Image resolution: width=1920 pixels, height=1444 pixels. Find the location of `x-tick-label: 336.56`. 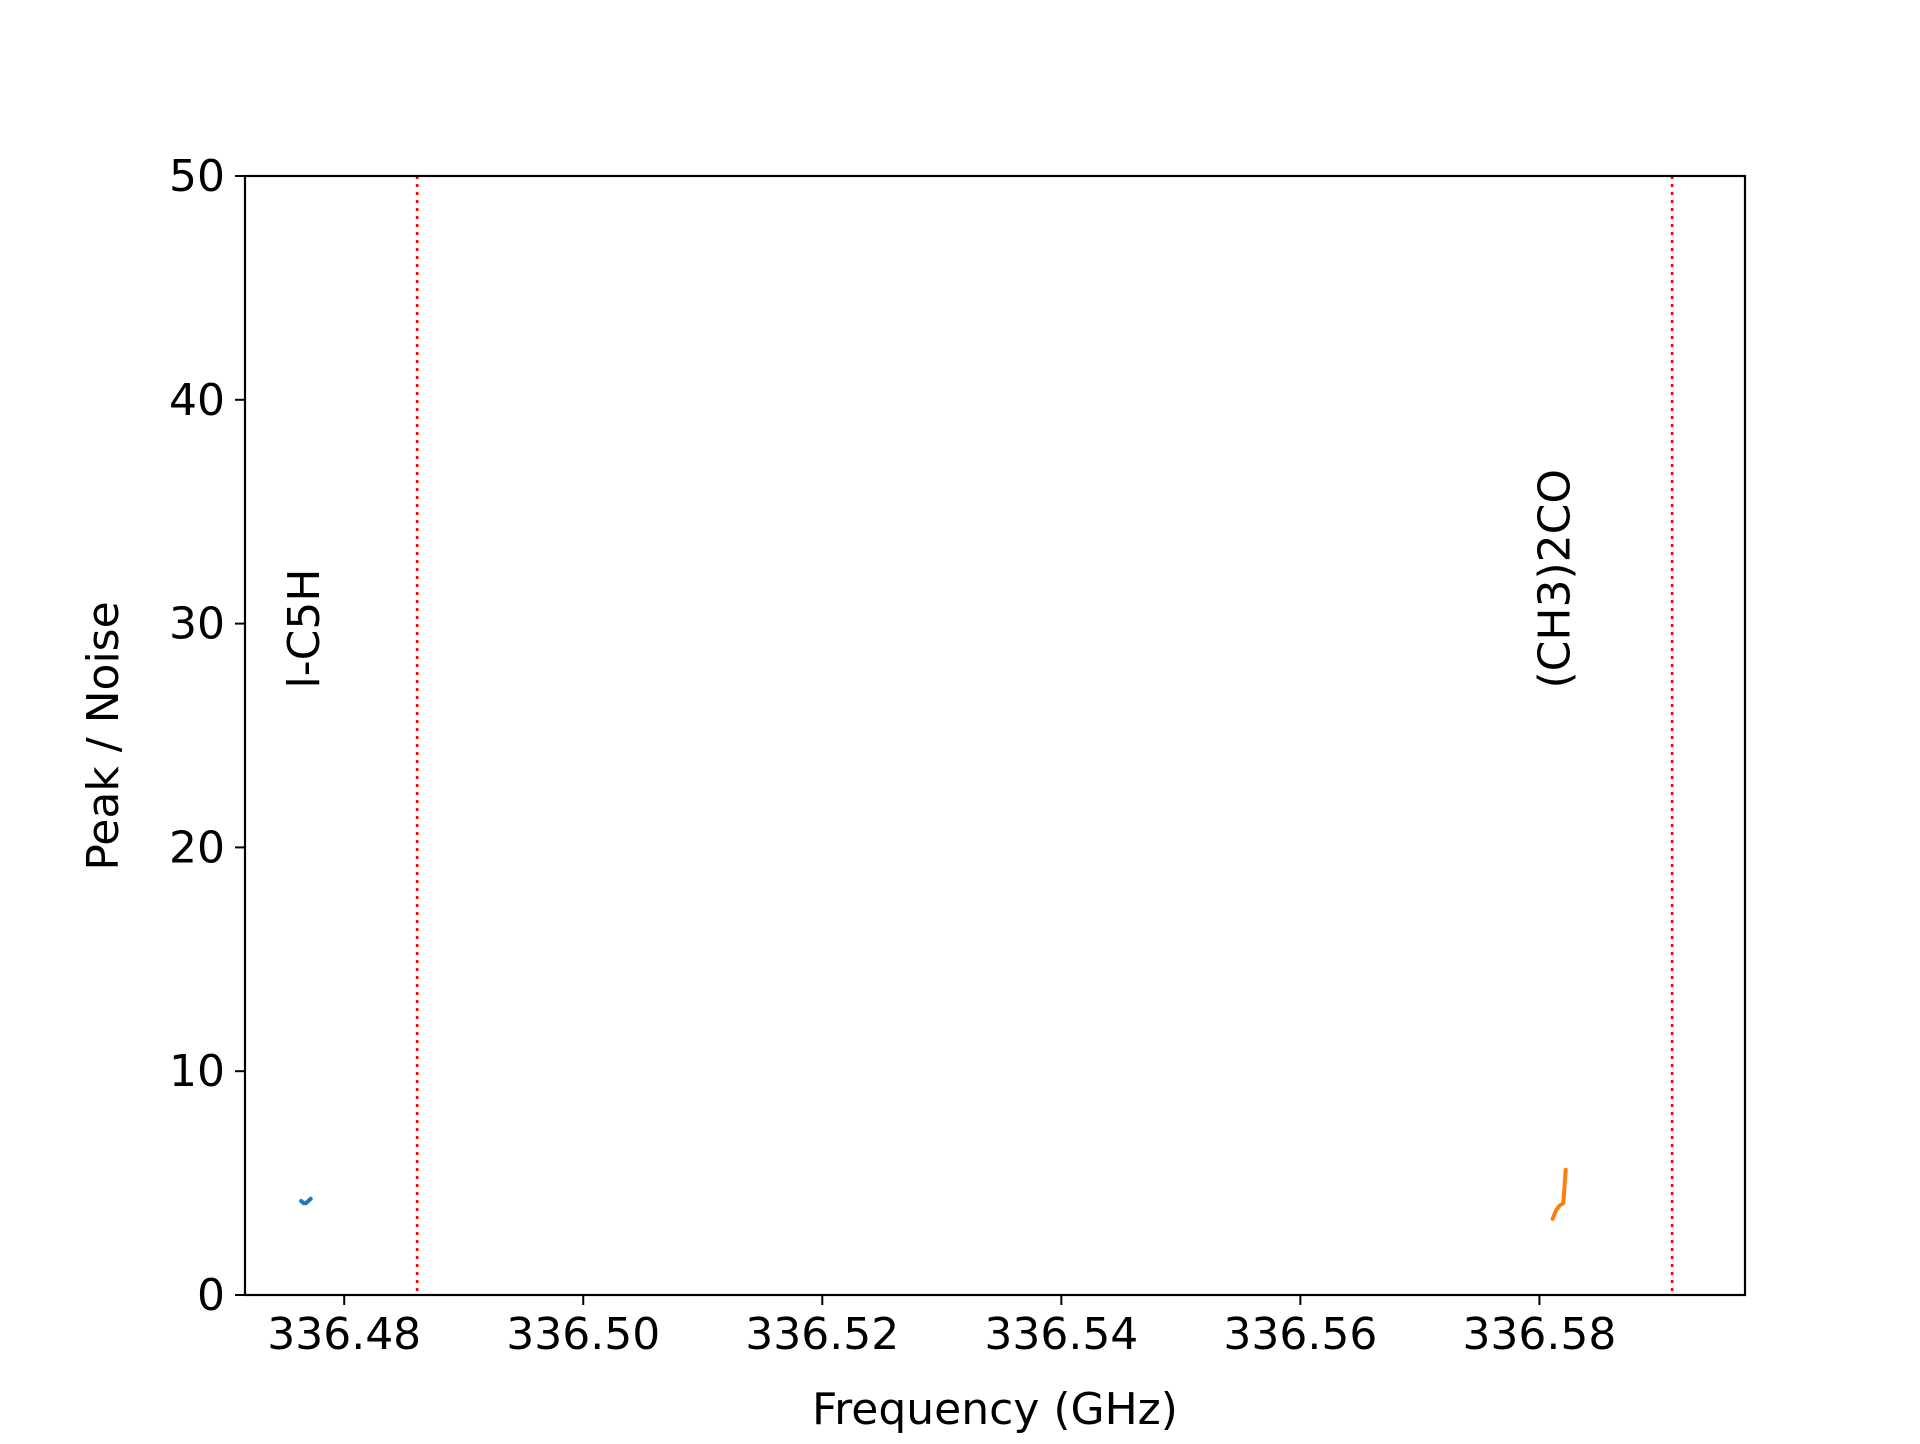

x-tick-label: 336.56 is located at coordinates (1300, 1334).